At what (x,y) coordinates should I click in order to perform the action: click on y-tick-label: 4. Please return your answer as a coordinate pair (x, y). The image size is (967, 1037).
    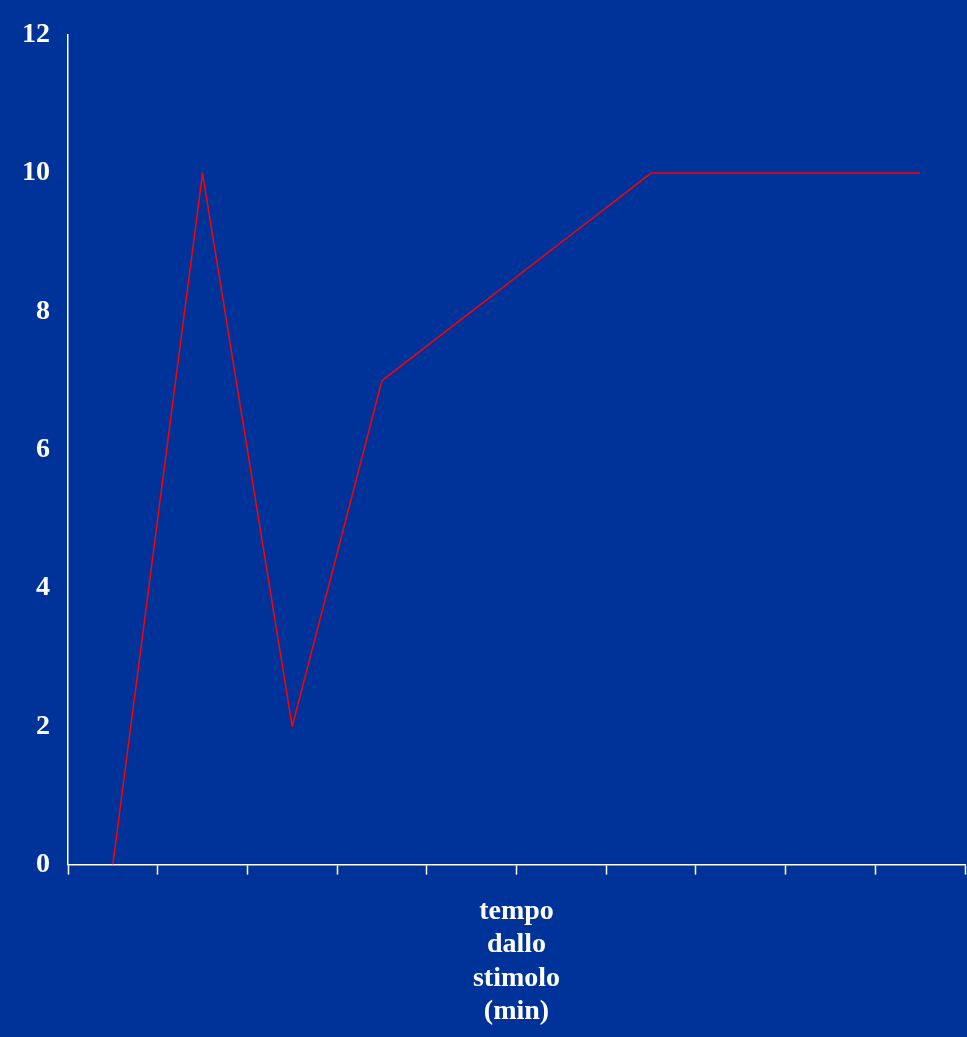
    Looking at the image, I should click on (43, 586).